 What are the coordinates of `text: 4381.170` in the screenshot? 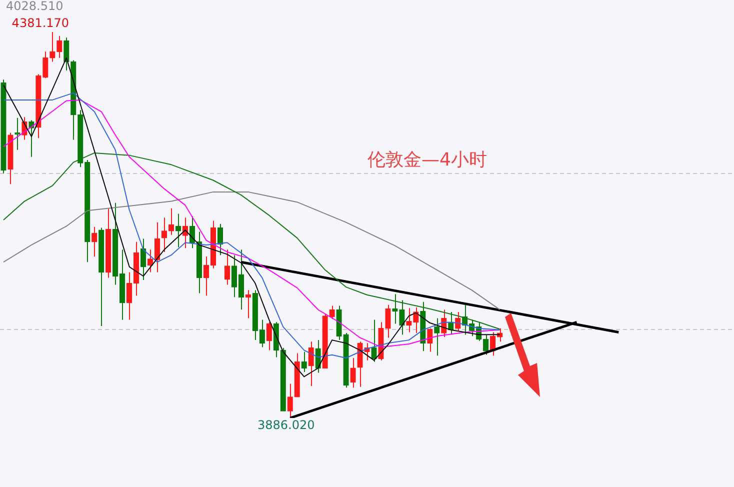 It's located at (41, 23).